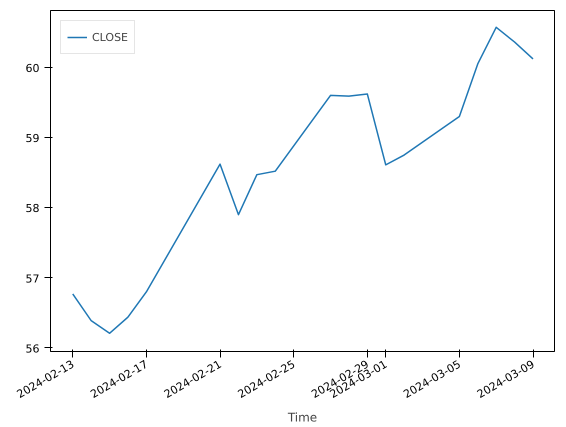  What do you see at coordinates (33, 209) in the screenshot?
I see `y-tick-label: 58` at bounding box center [33, 209].